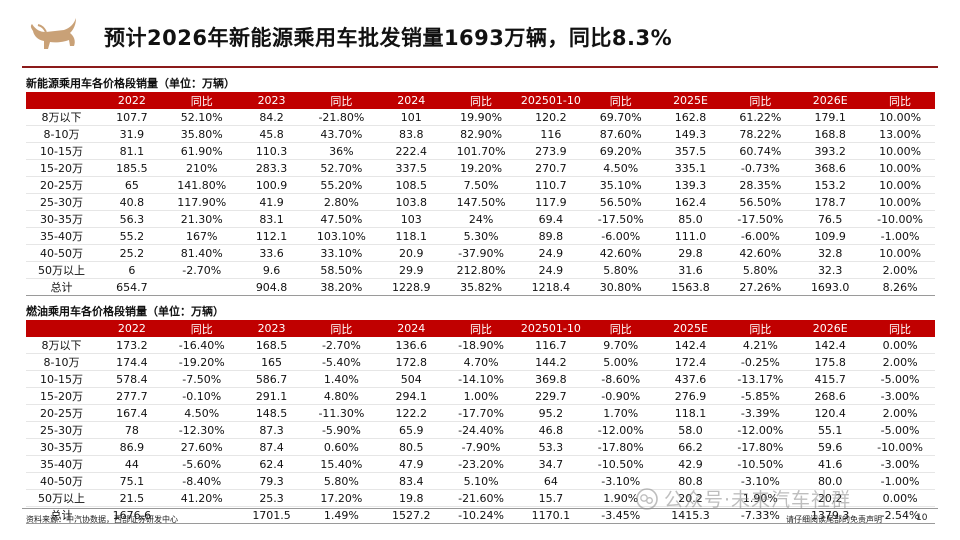 The image size is (960, 540). I want to click on ice-col-header: 2022, so click(132, 328).